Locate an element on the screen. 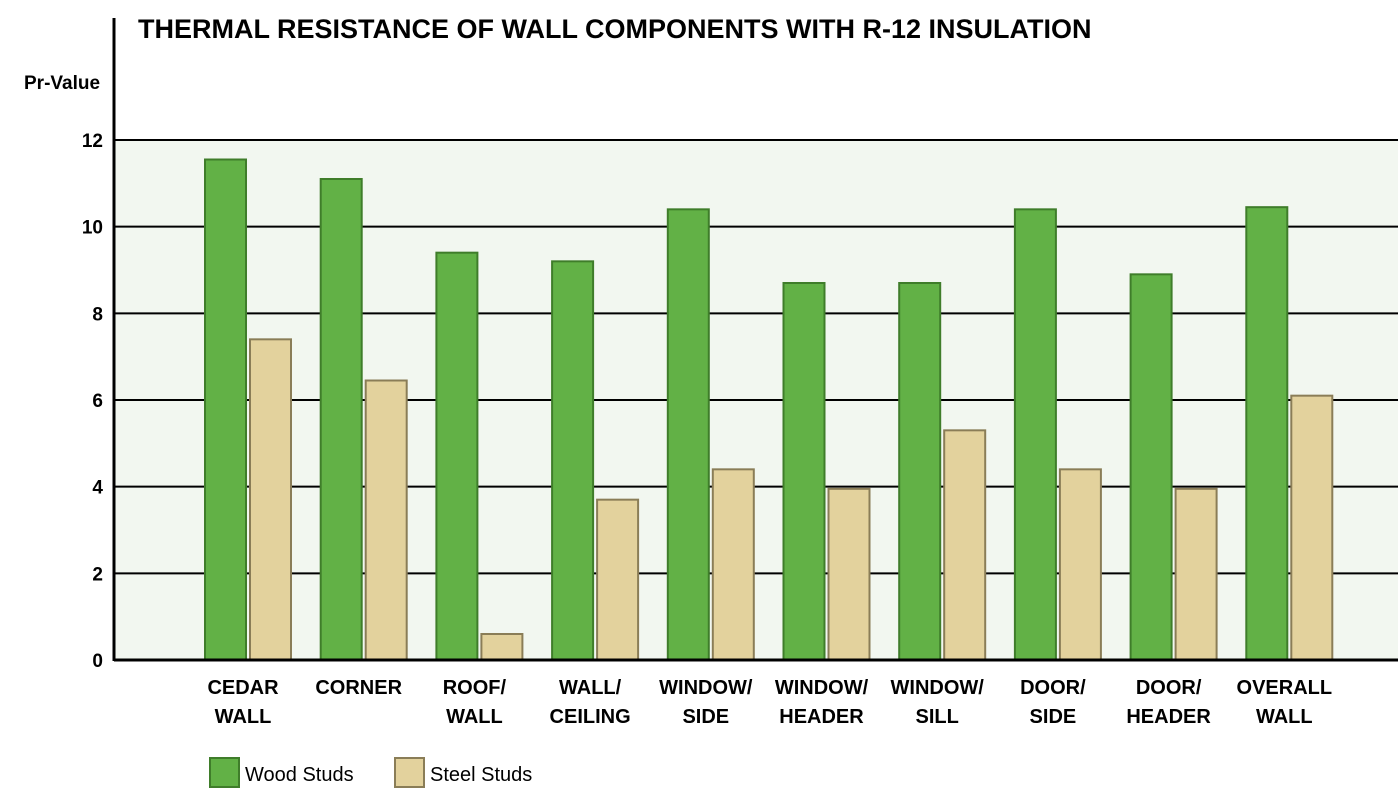  legend-swatch-wood-studs is located at coordinates (224, 772).